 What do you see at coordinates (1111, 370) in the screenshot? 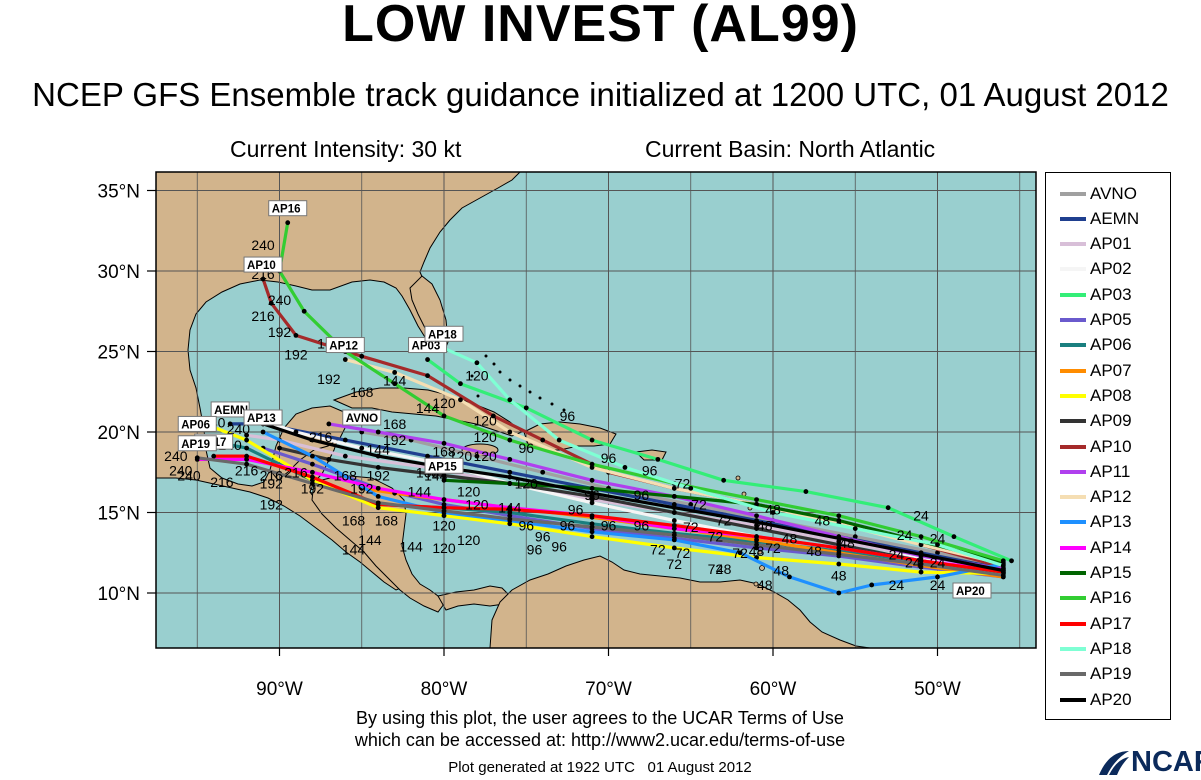
I see `legend-label: AP07` at bounding box center [1111, 370].